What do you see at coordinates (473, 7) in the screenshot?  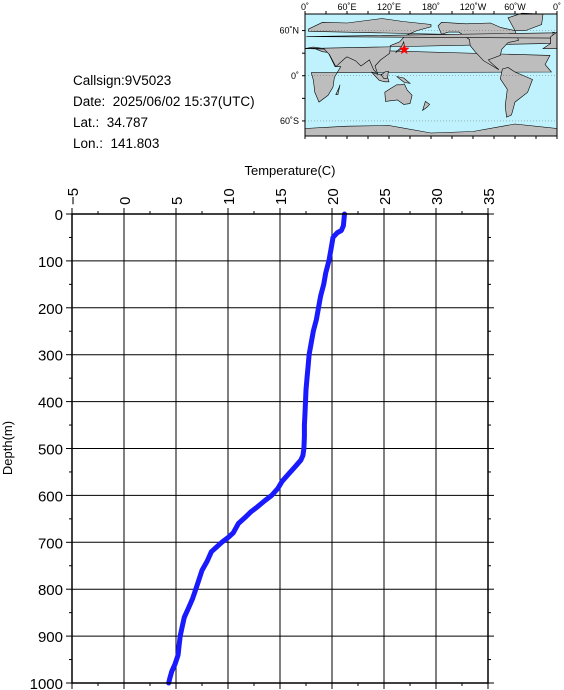 I see `map-lon-label: 120˚W` at bounding box center [473, 7].